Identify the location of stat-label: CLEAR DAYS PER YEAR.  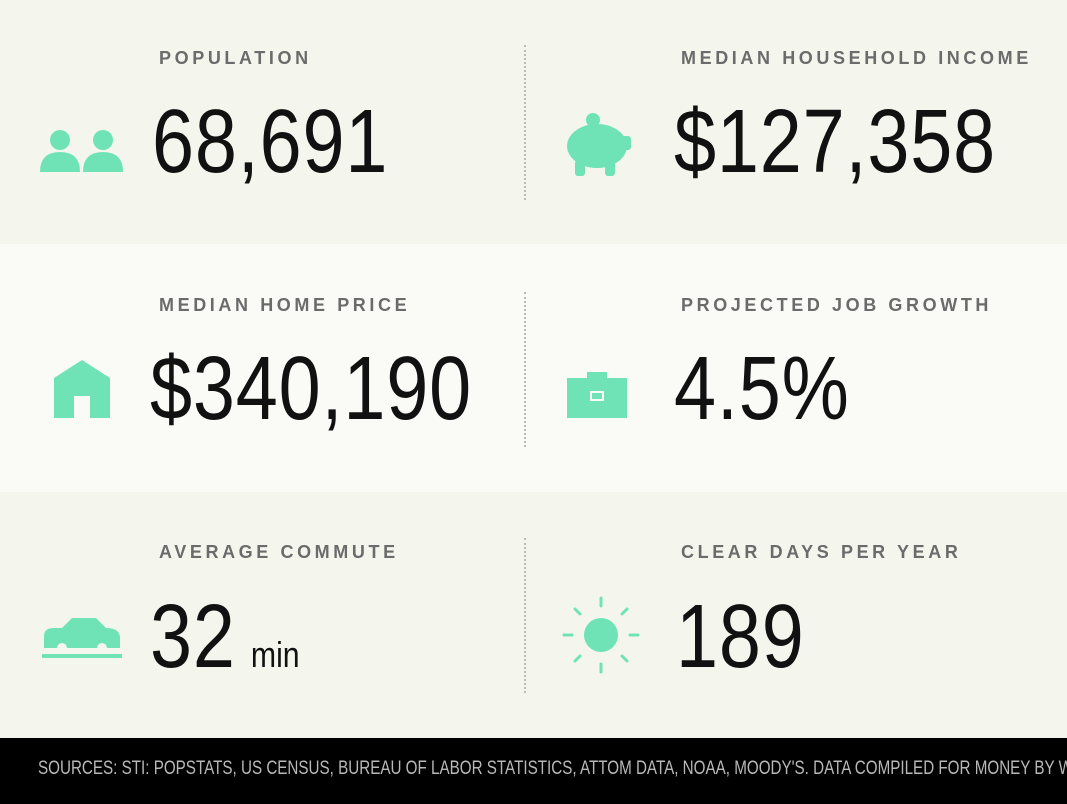
(821, 552).